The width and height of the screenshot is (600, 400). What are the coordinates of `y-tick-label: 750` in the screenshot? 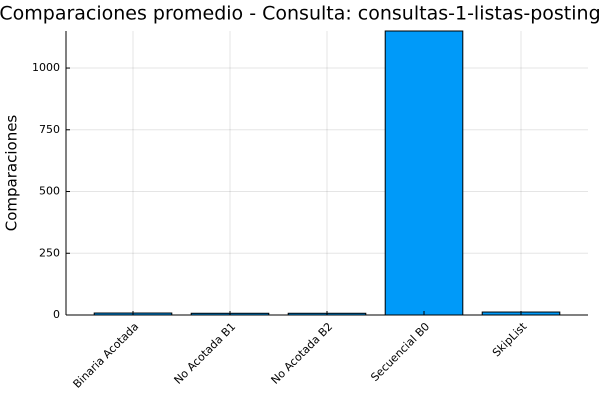 It's located at (49, 129).